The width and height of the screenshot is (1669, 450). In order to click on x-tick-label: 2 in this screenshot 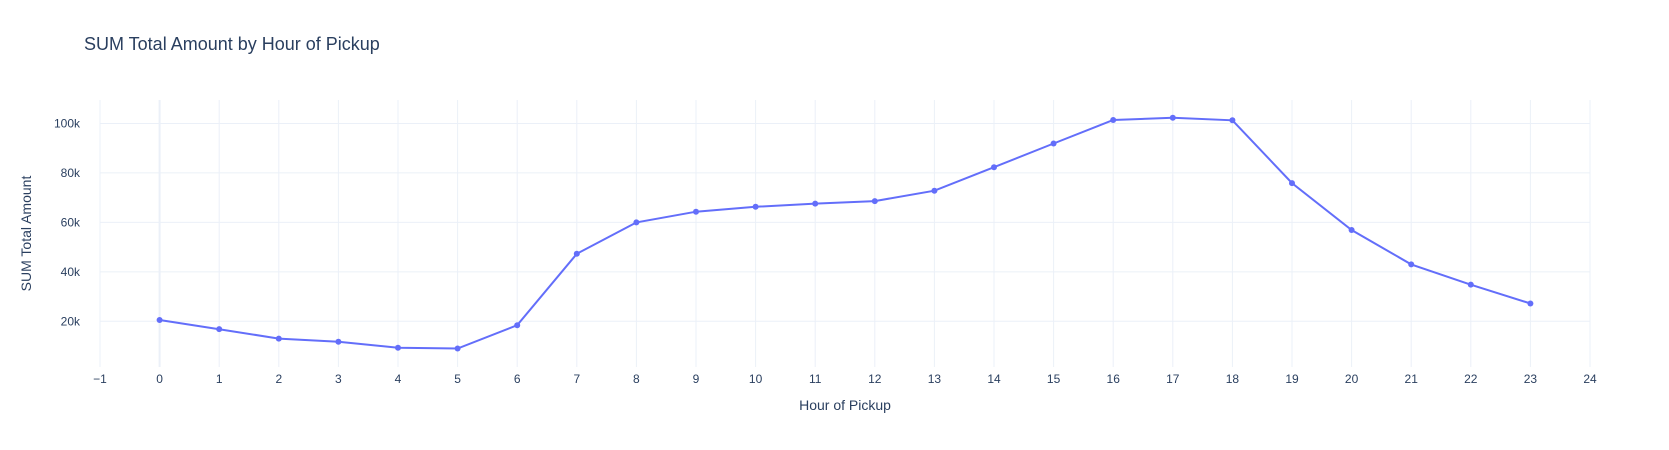, I will do `click(278, 379)`.